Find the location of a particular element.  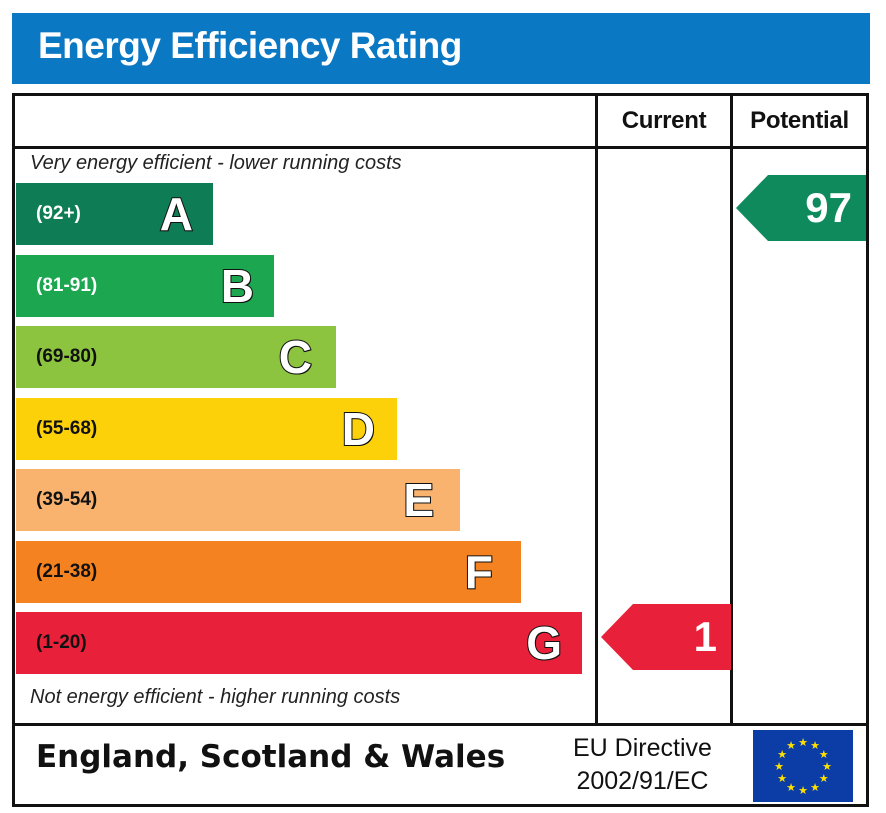

band-c: (69-80) C is located at coordinates (176, 357).